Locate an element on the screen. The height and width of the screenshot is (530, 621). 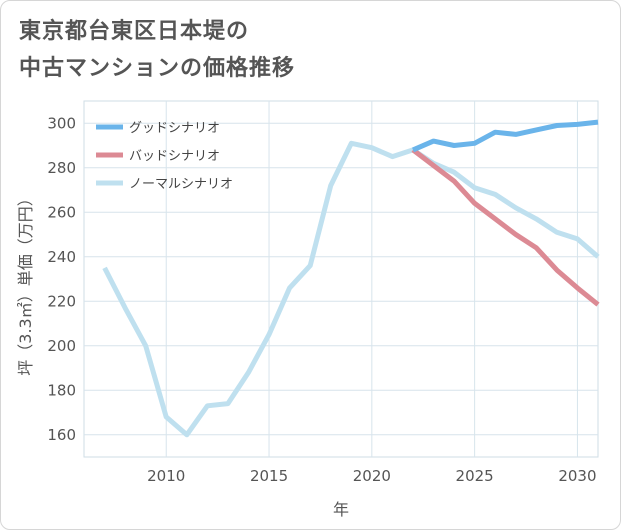
bad-scenario-line is located at coordinates (505, 227).